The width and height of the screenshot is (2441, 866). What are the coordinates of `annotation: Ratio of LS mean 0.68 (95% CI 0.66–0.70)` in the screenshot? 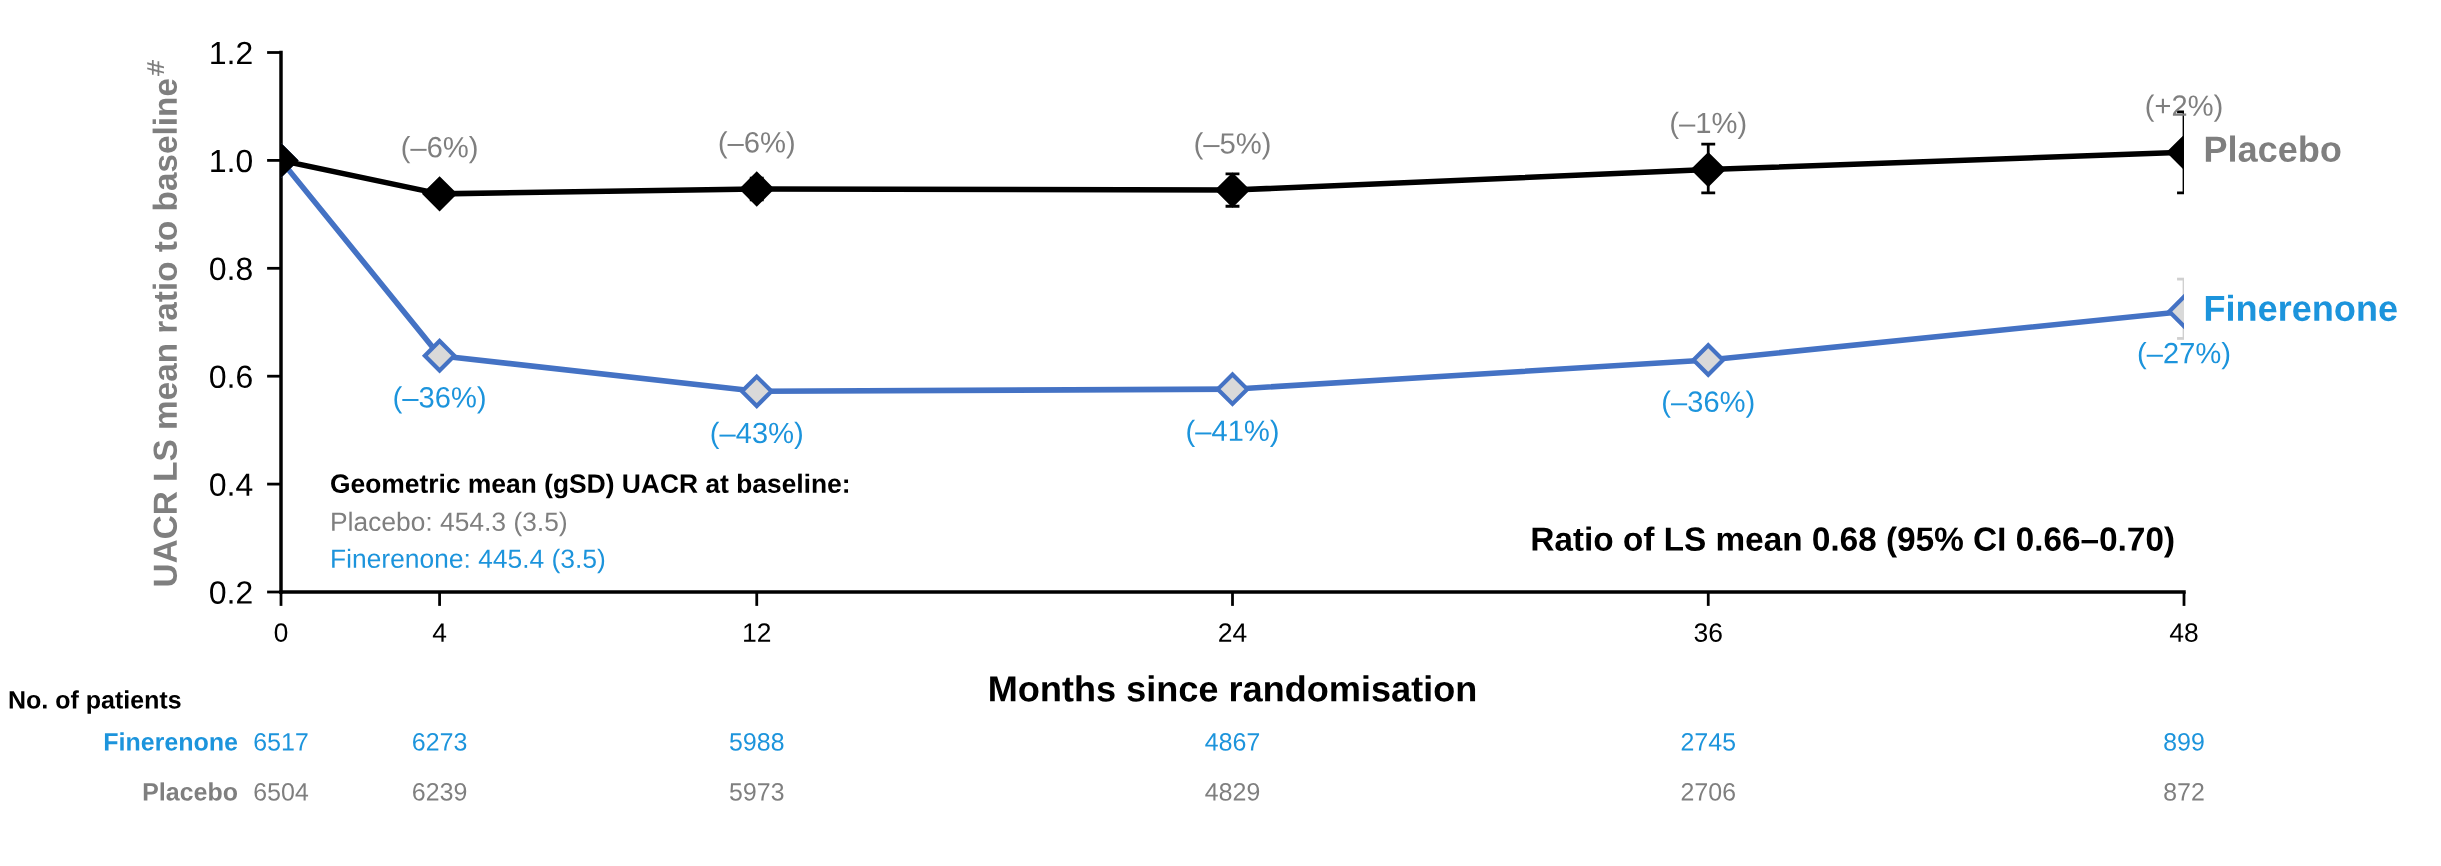 It's located at (1853, 542).